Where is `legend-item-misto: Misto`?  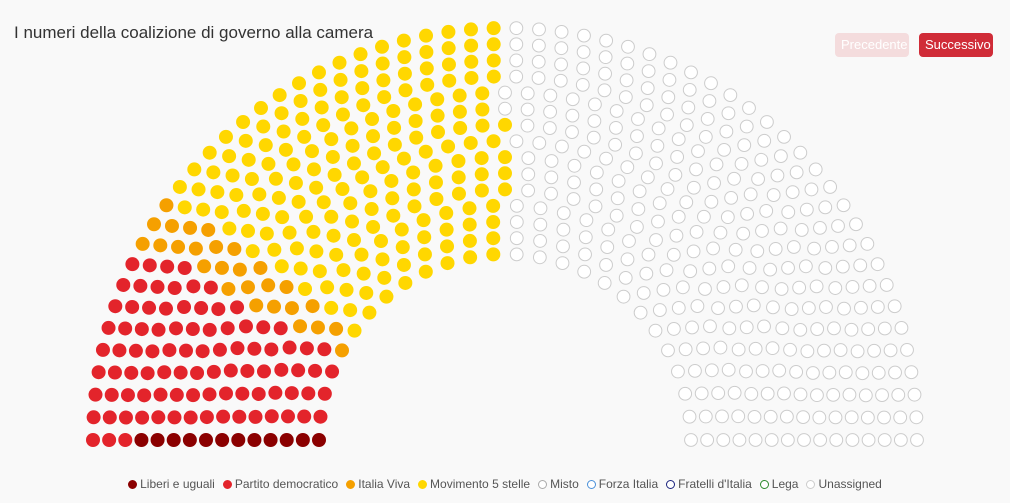 legend-item-misto: Misto is located at coordinates (558, 484).